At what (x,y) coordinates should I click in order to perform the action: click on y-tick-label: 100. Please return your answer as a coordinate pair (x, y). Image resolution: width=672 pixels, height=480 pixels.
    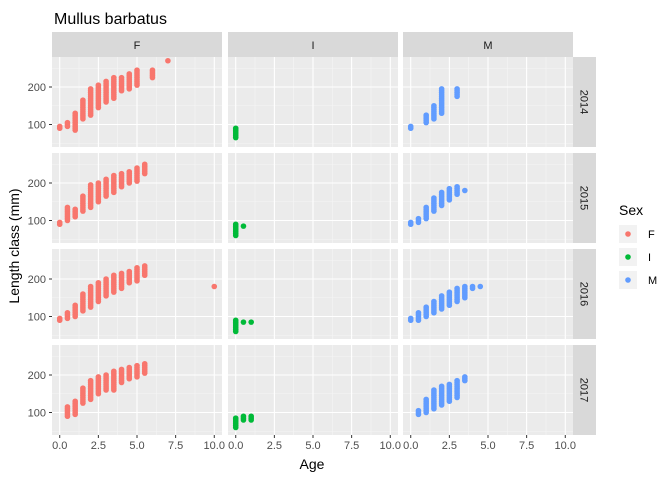
    Looking at the image, I should click on (37, 126).